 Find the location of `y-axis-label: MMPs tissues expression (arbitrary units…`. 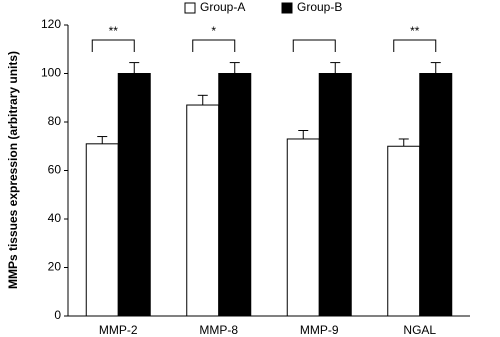

y-axis-label: MMPs tissues expression (arbitrary units… is located at coordinates (13, 170).